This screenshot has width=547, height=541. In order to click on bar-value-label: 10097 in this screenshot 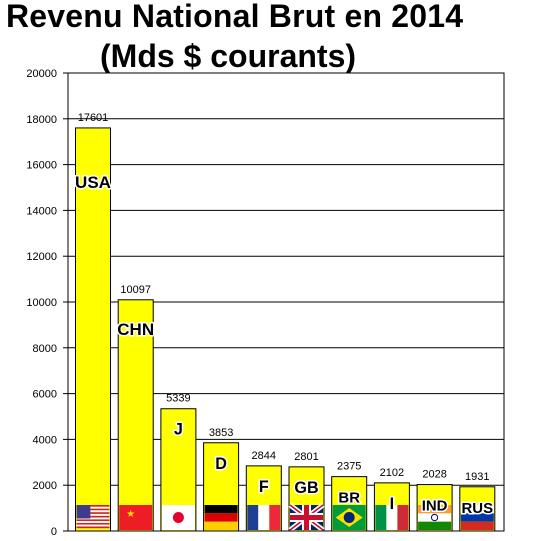, I will do `click(135, 290)`.